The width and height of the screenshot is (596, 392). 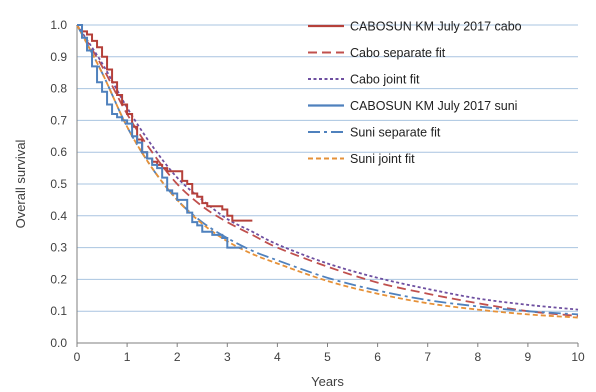 What do you see at coordinates (58, 152) in the screenshot?
I see `y-tick-label: 0.6` at bounding box center [58, 152].